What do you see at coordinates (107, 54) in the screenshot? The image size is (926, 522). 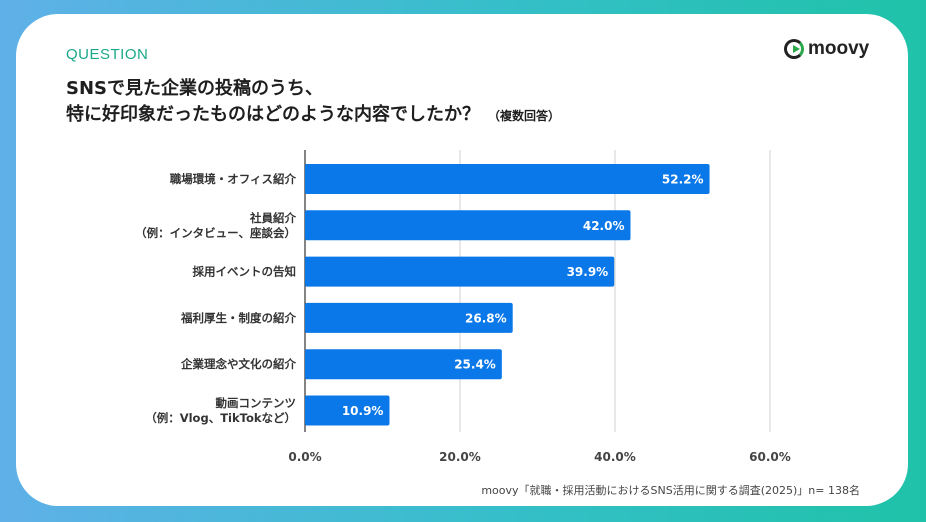 I see `question-label: QUESTION` at bounding box center [107, 54].